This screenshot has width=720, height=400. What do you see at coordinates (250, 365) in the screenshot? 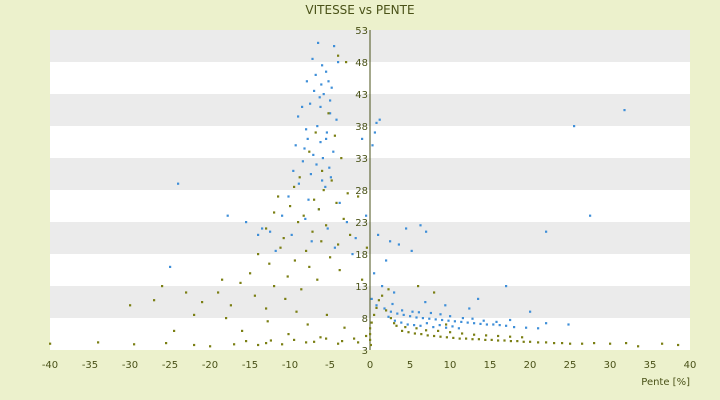
I see `x-tick-label: -15` at bounding box center [250, 365].